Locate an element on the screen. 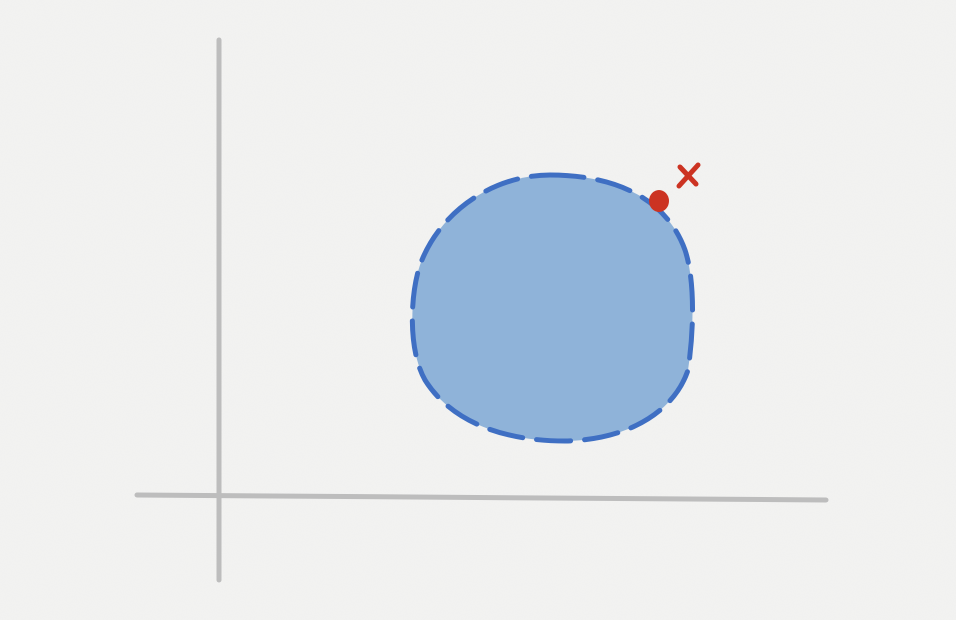  region-outline is located at coordinates (552, 308).